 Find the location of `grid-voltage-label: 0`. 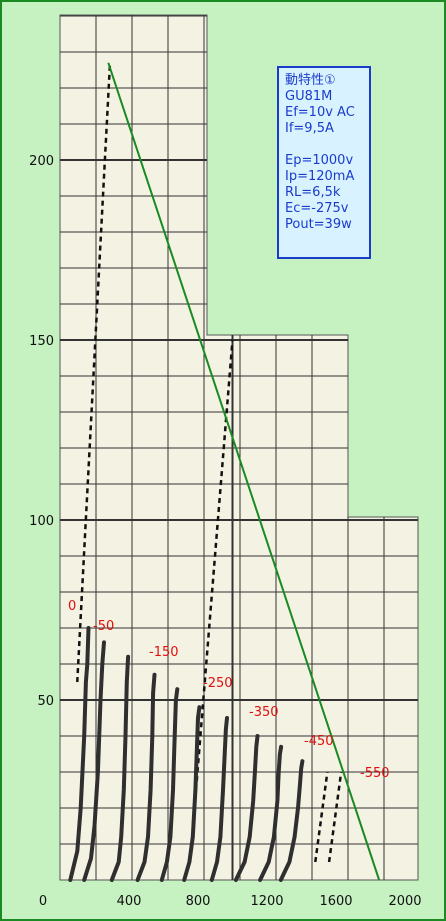

grid-voltage-label: 0 is located at coordinates (72, 606).